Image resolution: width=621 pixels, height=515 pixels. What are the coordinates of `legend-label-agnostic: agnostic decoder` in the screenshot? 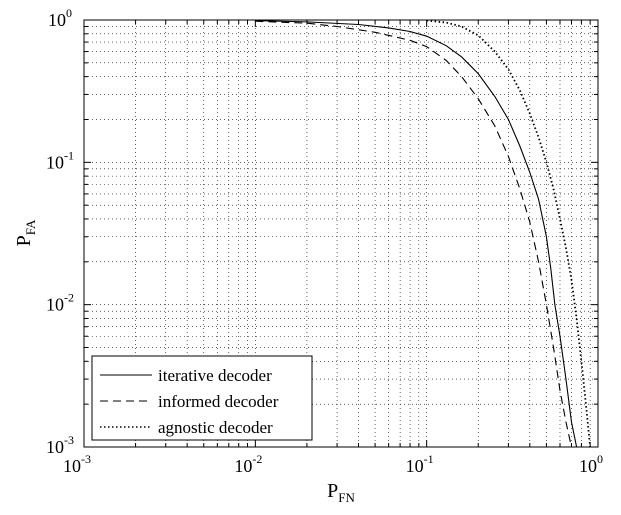 It's located at (215, 427).